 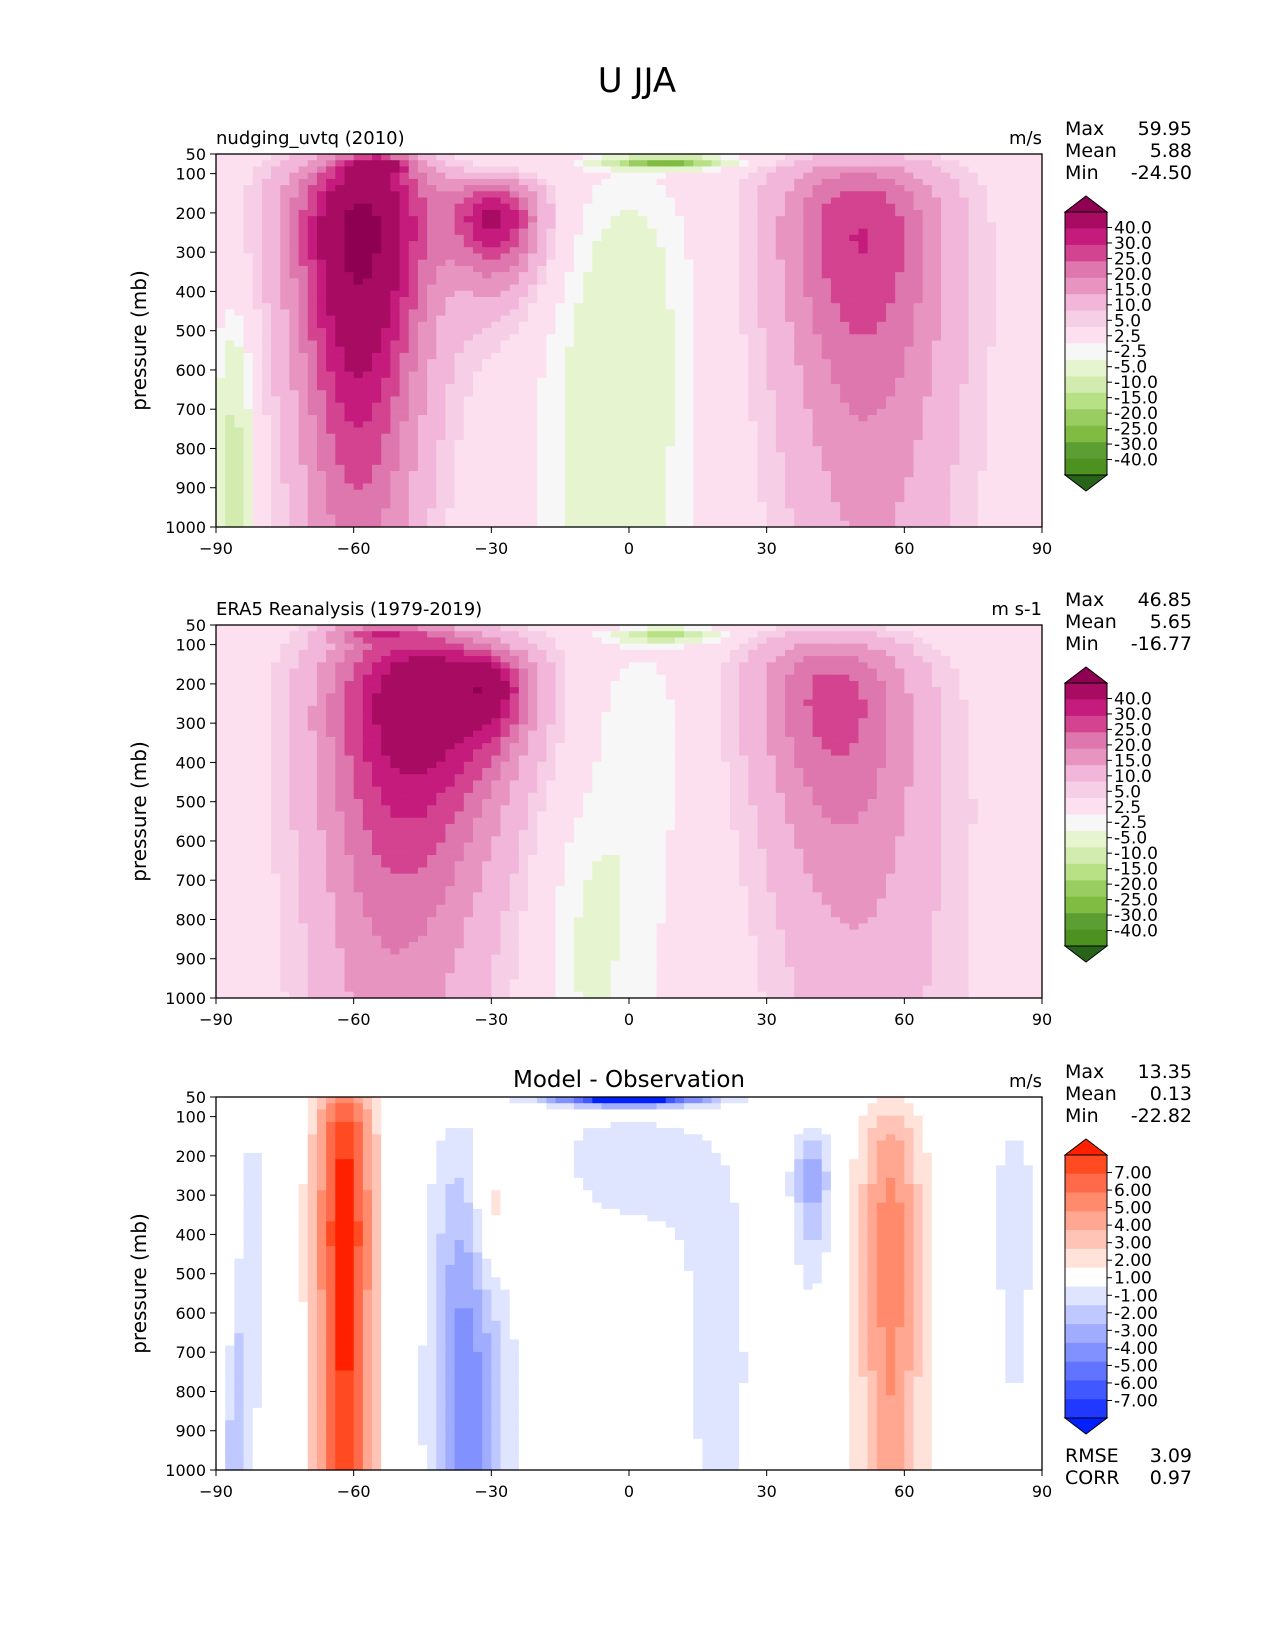 What do you see at coordinates (1133, 306) in the screenshot?
I see `colorbar-label: 10.0` at bounding box center [1133, 306].